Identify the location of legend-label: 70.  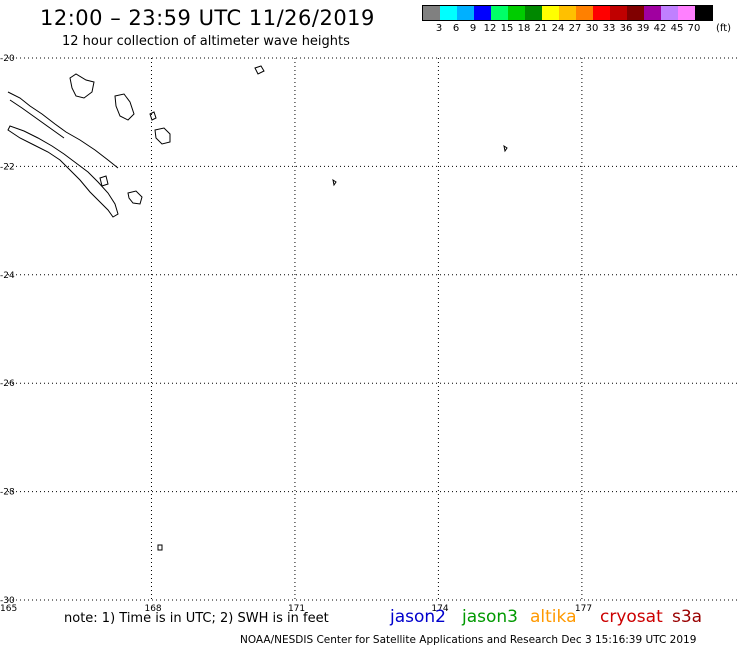
(694, 28).